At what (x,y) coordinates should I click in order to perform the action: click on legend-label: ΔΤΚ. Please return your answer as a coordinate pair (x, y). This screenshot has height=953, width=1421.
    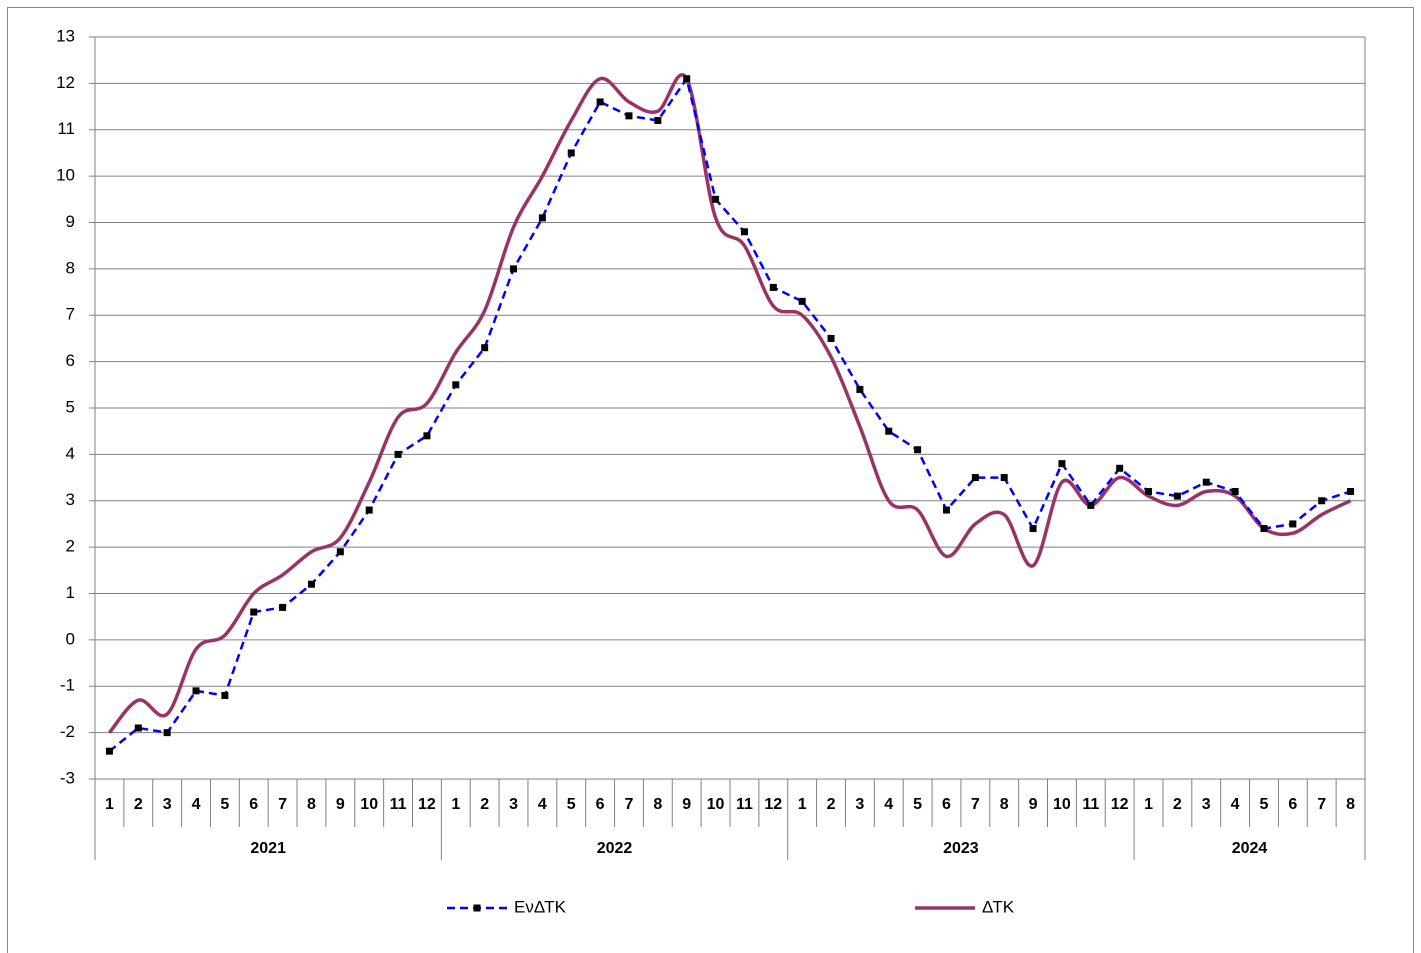
    Looking at the image, I should click on (998, 906).